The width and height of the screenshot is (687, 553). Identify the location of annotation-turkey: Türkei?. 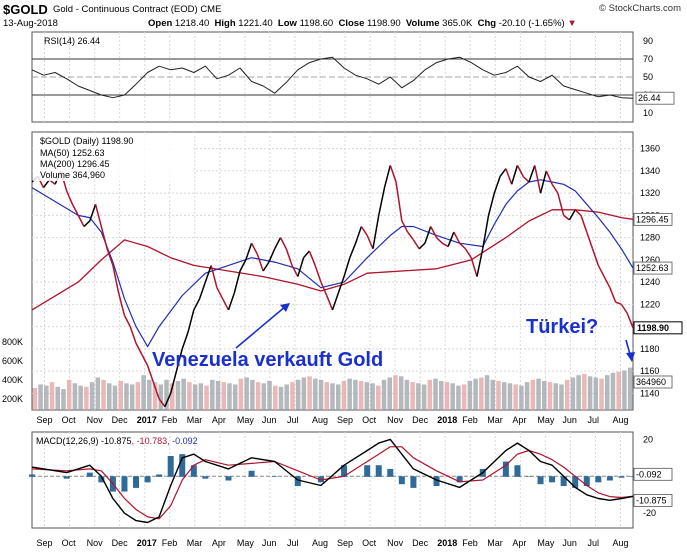
(562, 327).